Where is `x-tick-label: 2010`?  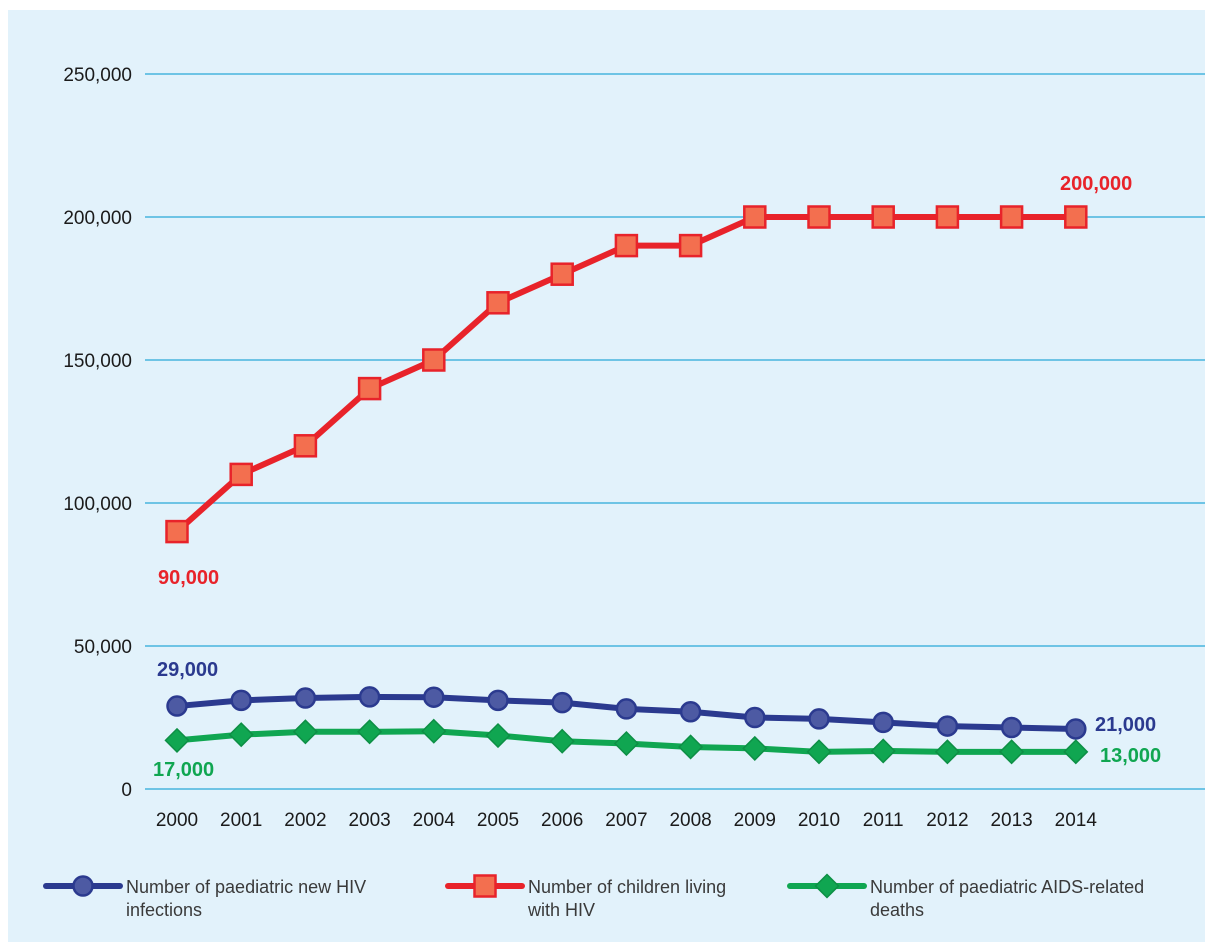
x-tick-label: 2010 is located at coordinates (819, 820).